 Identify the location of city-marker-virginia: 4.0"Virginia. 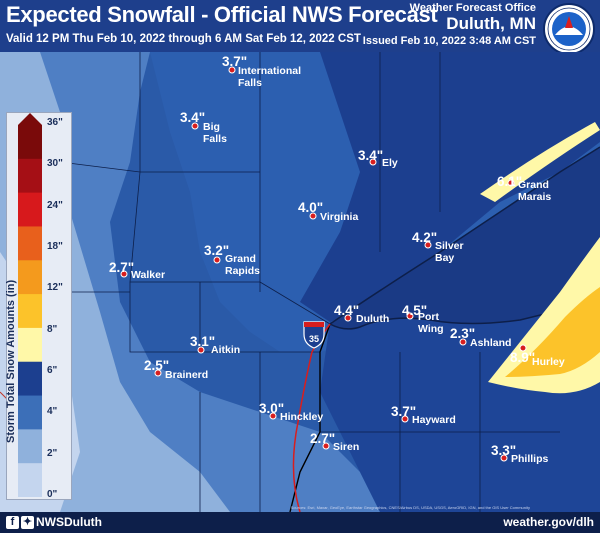
(328, 211).